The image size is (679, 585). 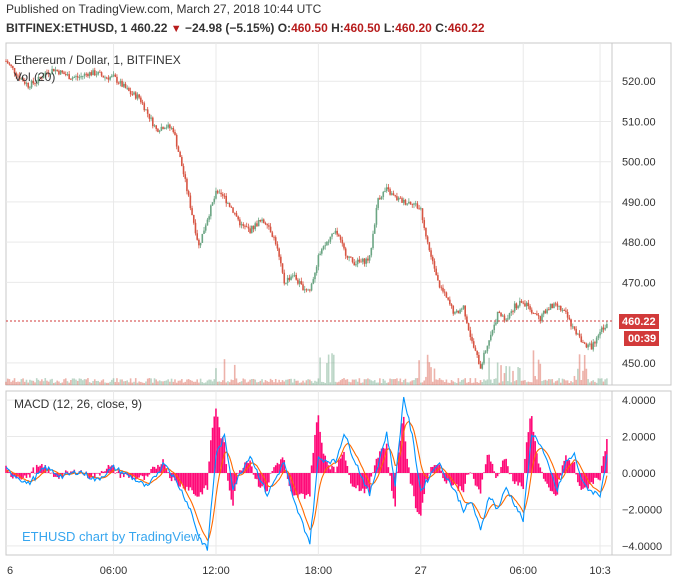 I want to click on time-tick-label: 18:00, so click(x=319, y=571).